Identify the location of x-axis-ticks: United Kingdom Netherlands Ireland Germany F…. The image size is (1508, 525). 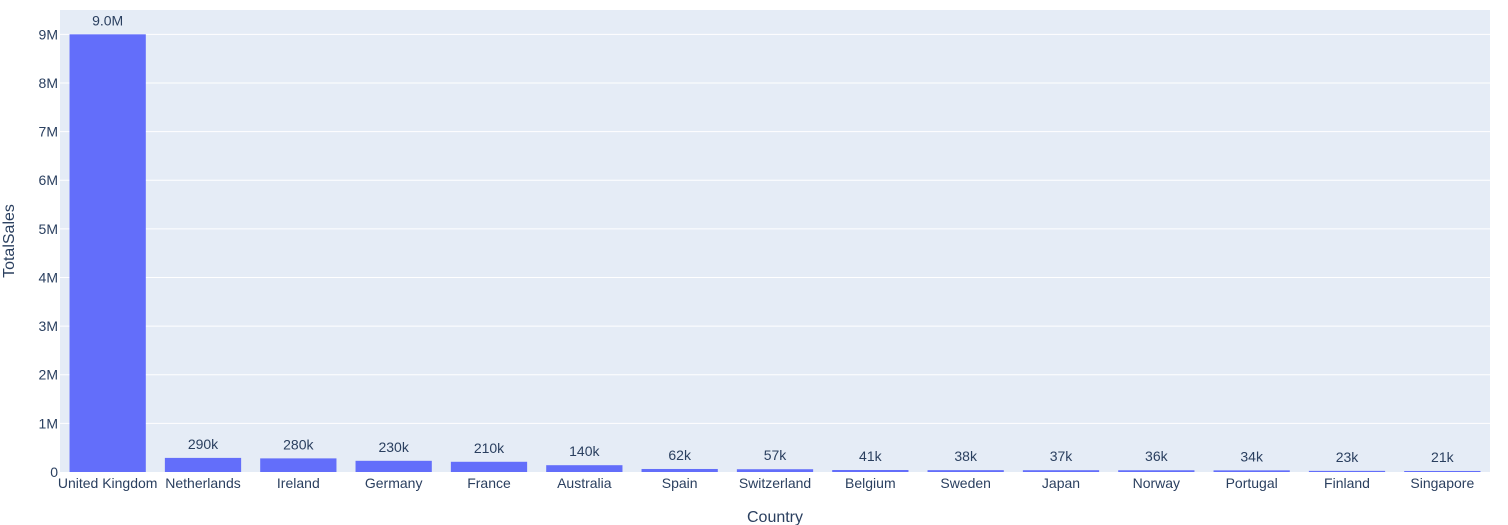
(766, 483).